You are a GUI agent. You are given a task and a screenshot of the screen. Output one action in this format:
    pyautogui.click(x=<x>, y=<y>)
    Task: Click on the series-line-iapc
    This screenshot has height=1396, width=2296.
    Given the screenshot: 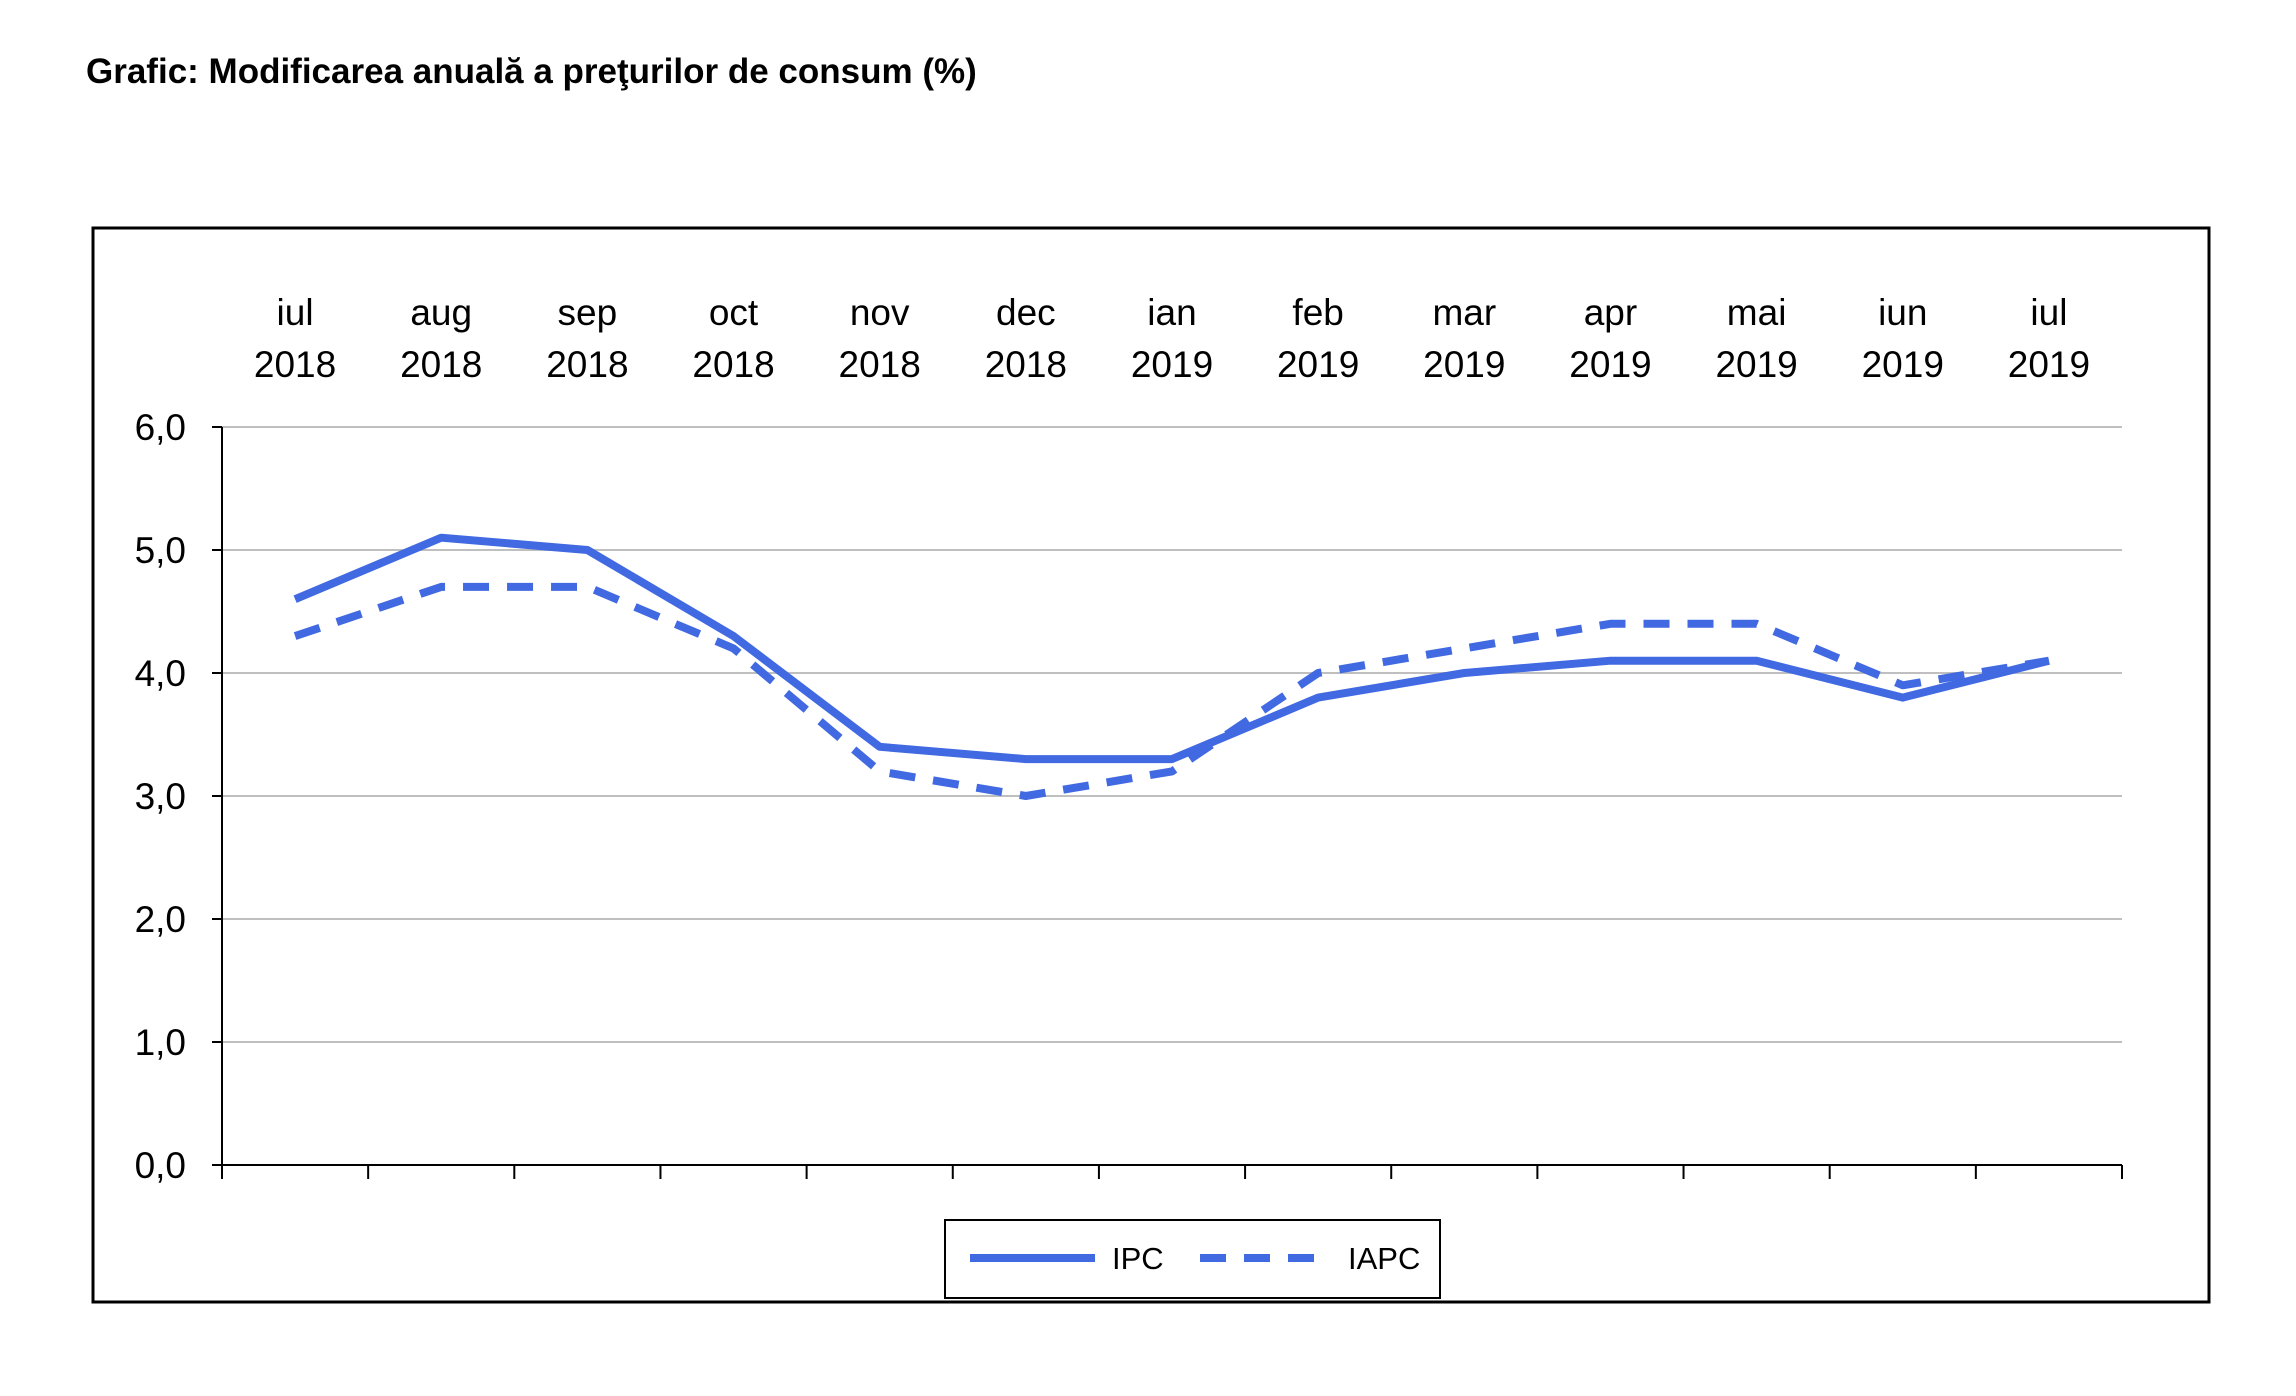 What is the action you would take?
    pyautogui.click(x=1171, y=691)
    